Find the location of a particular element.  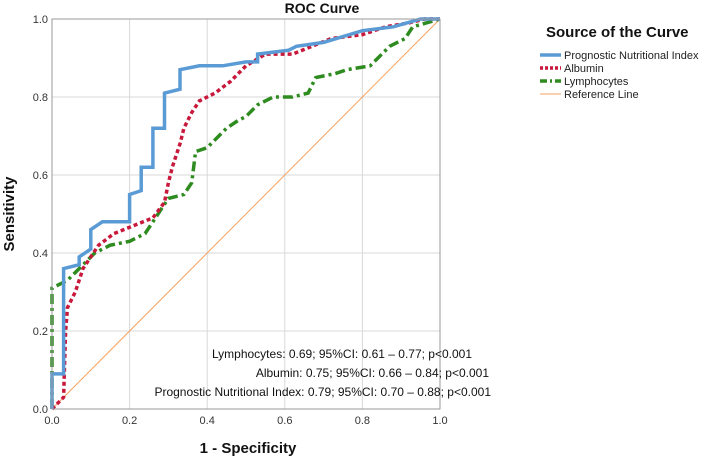

x-tick-label: 1.0 is located at coordinates (439, 421).